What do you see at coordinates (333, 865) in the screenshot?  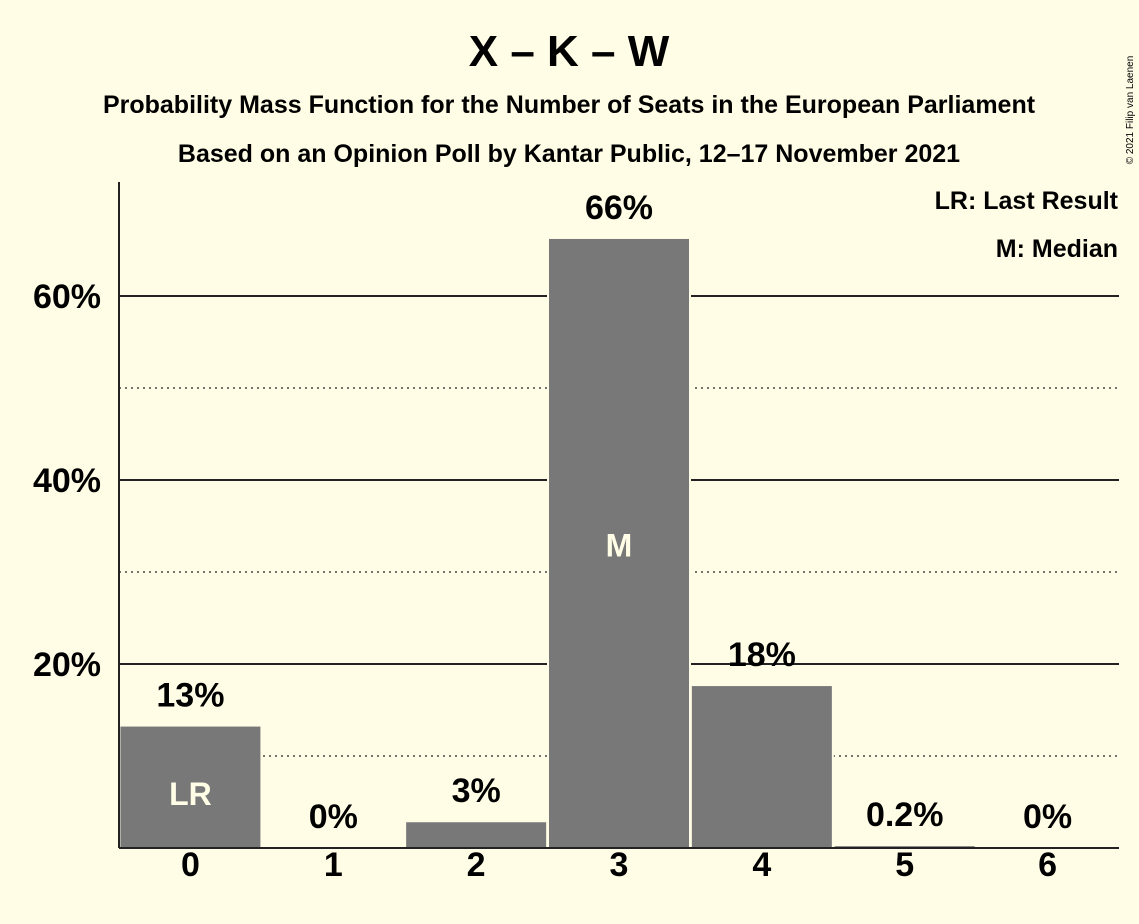 I see `x-tick-label: 1` at bounding box center [333, 865].